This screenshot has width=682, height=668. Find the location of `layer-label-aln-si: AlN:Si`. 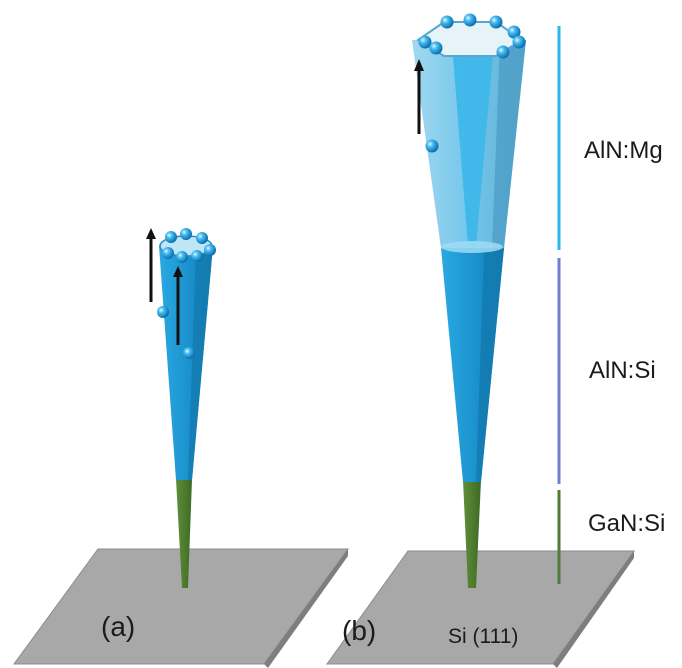

layer-label-aln-si: AlN:Si is located at coordinates (622, 370).